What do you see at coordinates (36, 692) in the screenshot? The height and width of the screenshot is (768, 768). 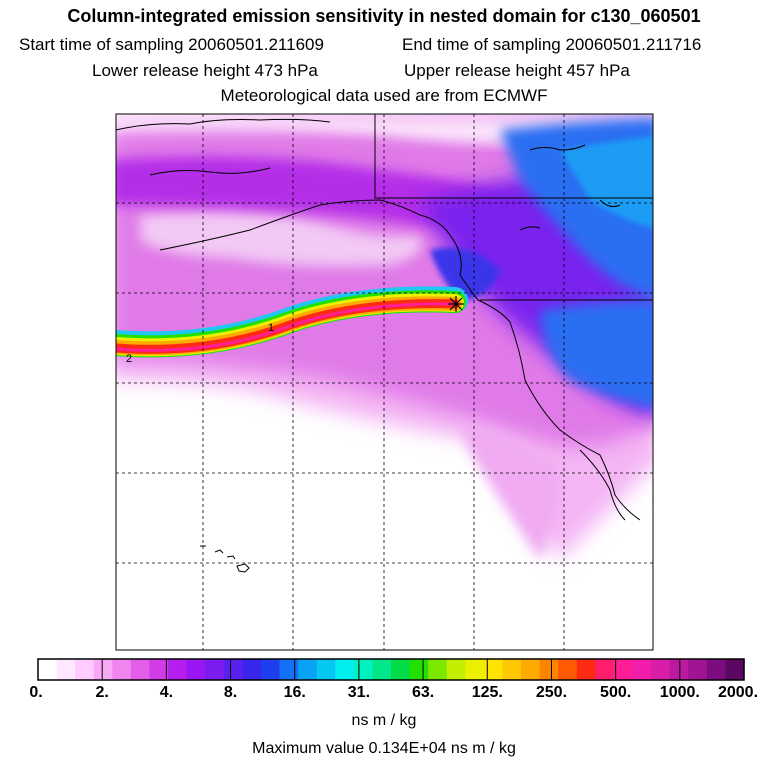 I see `legend-tick-label: 0.` at bounding box center [36, 692].